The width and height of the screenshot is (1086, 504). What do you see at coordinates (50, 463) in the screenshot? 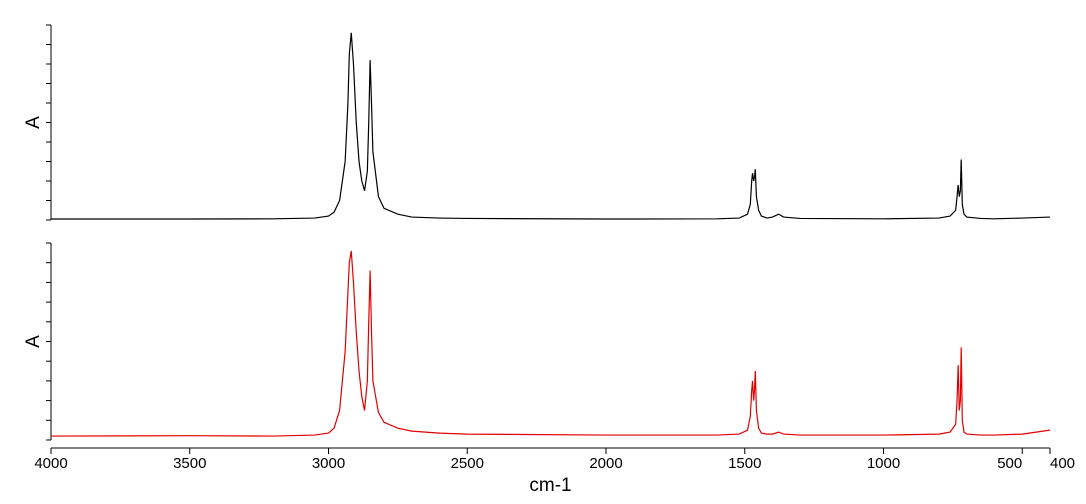
I see `x-tick-label: 4000` at bounding box center [50, 463].